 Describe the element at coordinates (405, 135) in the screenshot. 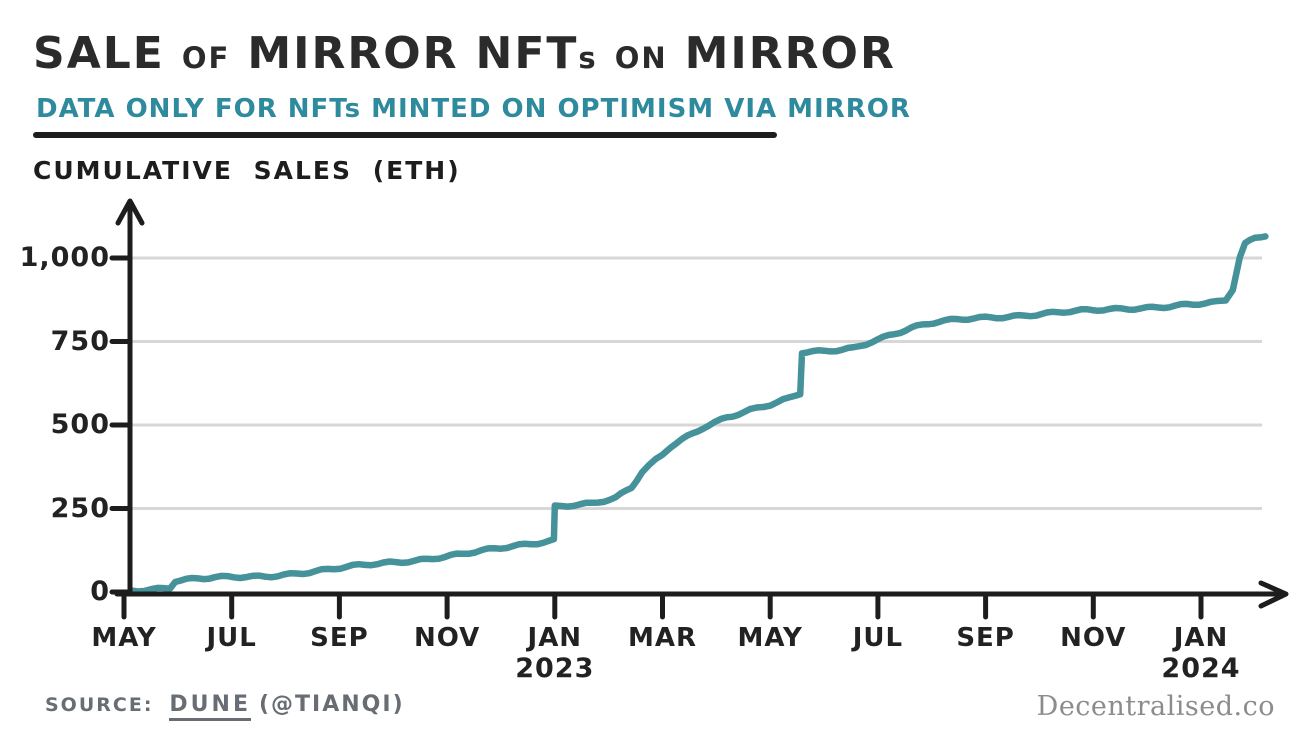

I see `title-underline` at that location.